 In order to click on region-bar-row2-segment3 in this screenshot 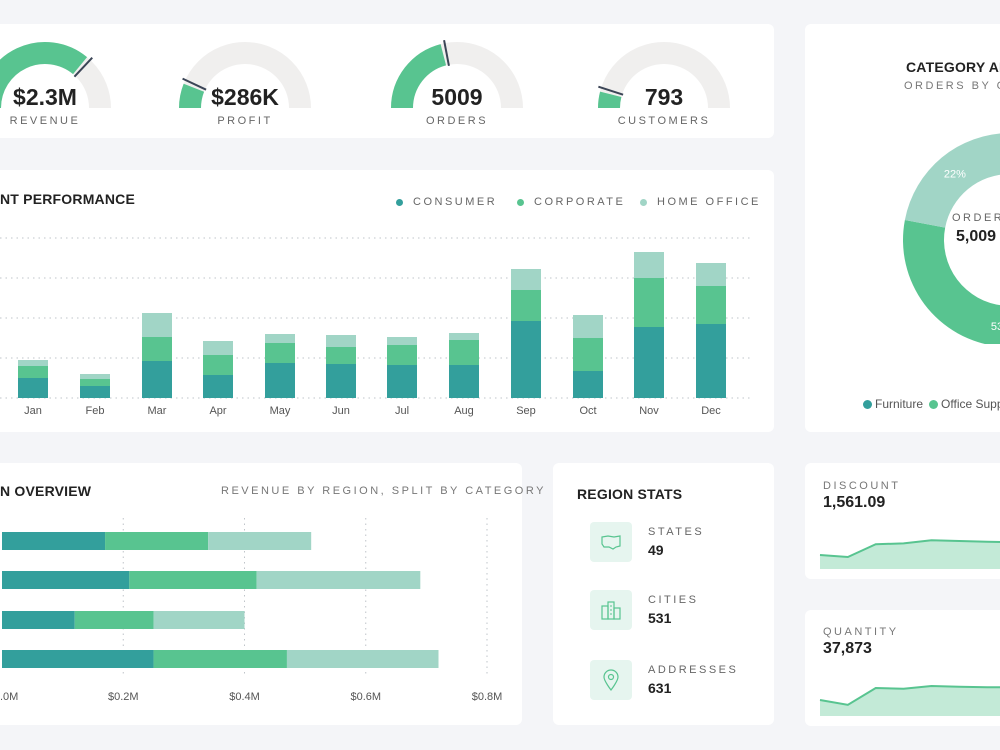, I will do `click(338, 580)`.